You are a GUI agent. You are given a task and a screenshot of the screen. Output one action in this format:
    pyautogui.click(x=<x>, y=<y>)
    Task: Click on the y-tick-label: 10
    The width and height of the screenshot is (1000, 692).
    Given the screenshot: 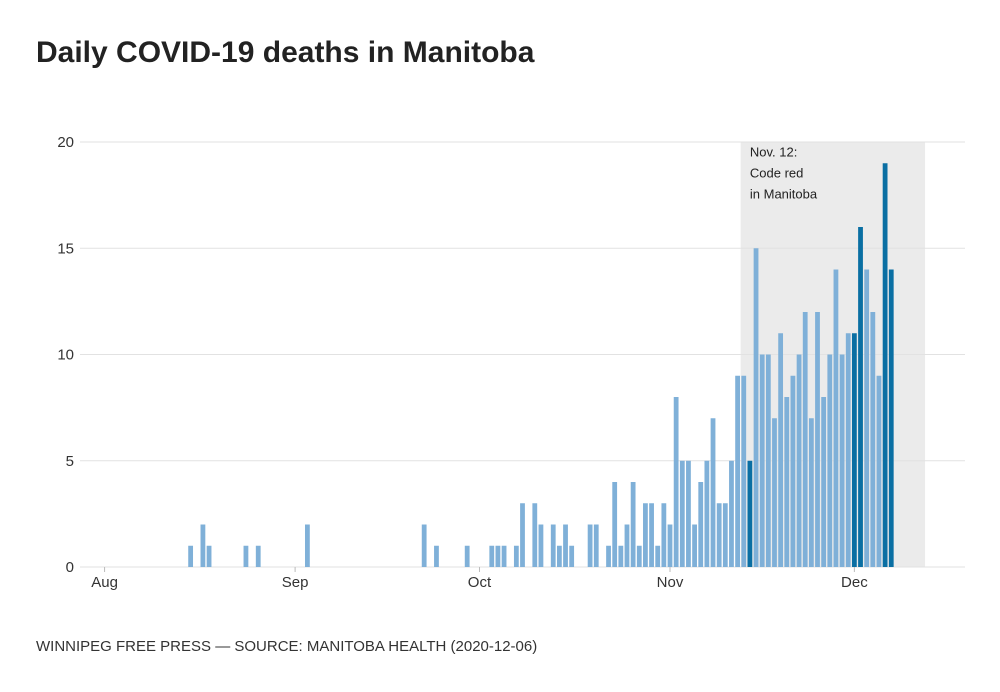 What is the action you would take?
    pyautogui.click(x=65, y=355)
    